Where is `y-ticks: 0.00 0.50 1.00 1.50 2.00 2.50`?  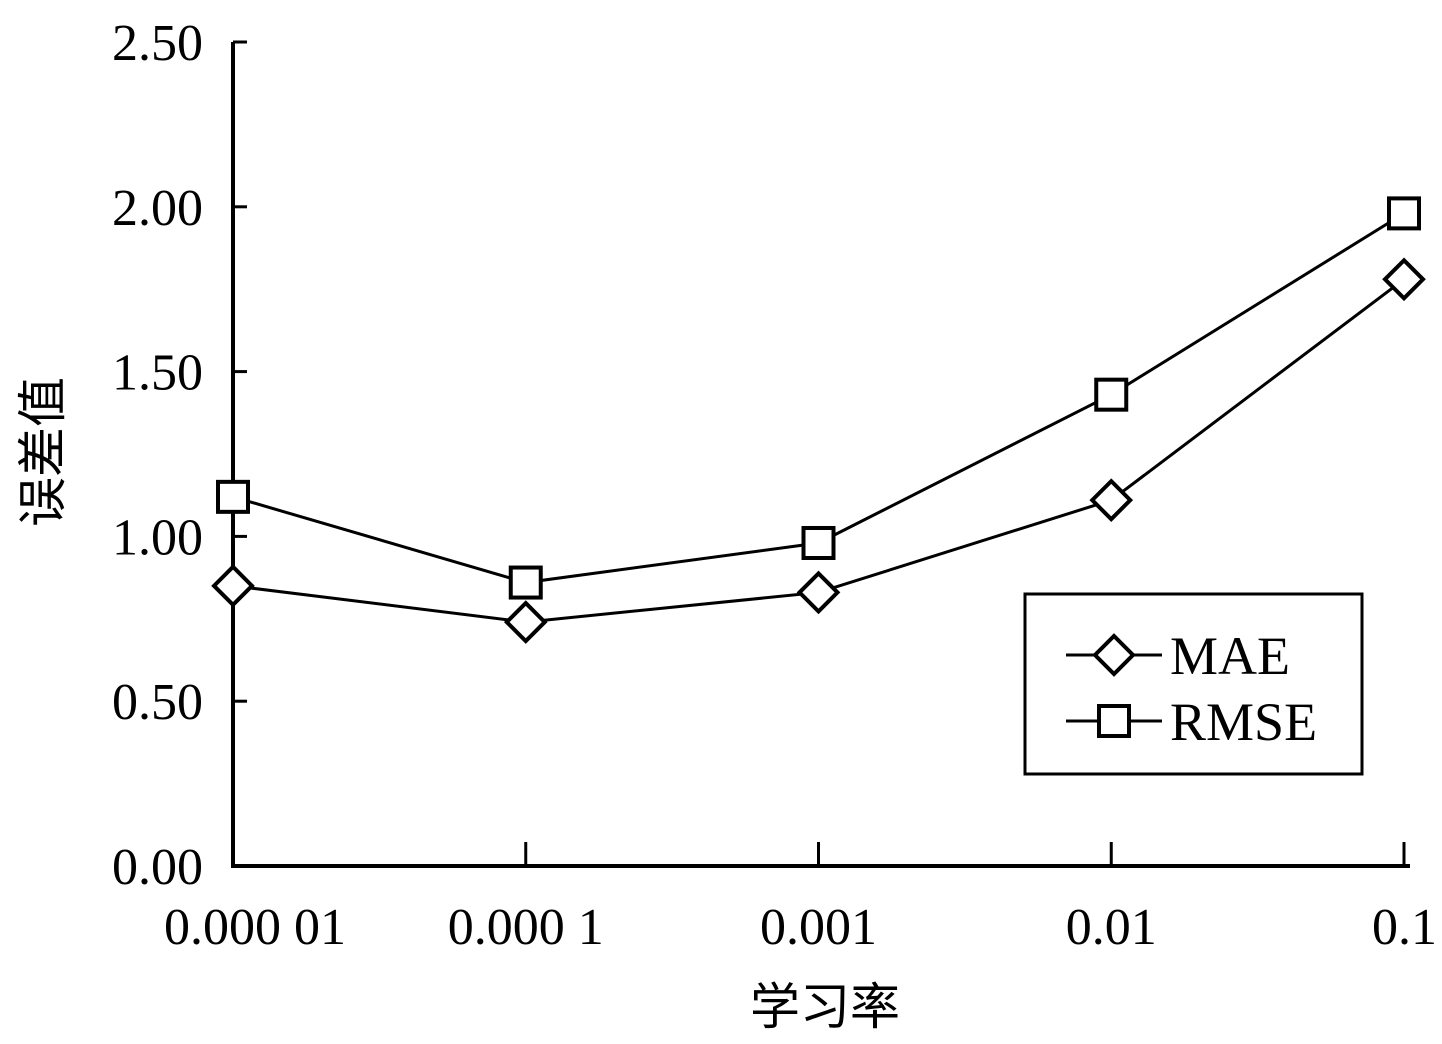
y-ticks: 0.00 0.50 1.00 1.50 2.00 2.50 is located at coordinates (179, 455).